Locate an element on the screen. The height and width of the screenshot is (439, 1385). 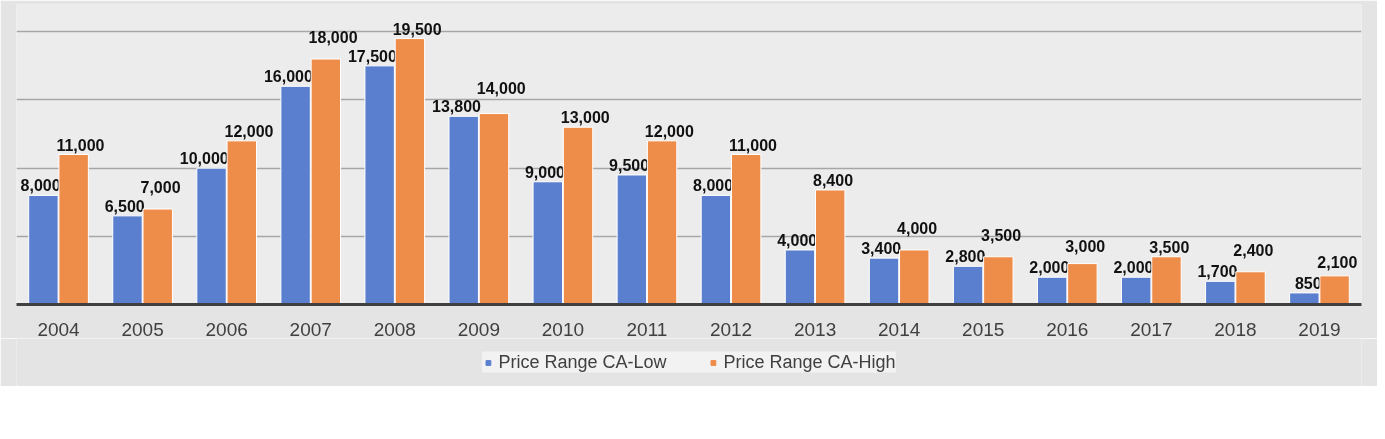
data-label: 13,000 is located at coordinates (585, 118).